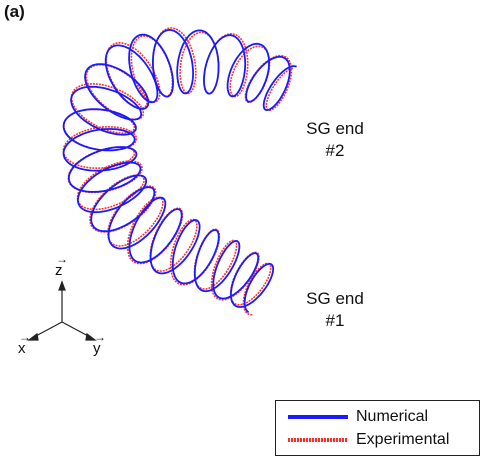  I want to click on y-axis-arrow, so click(76, 329).